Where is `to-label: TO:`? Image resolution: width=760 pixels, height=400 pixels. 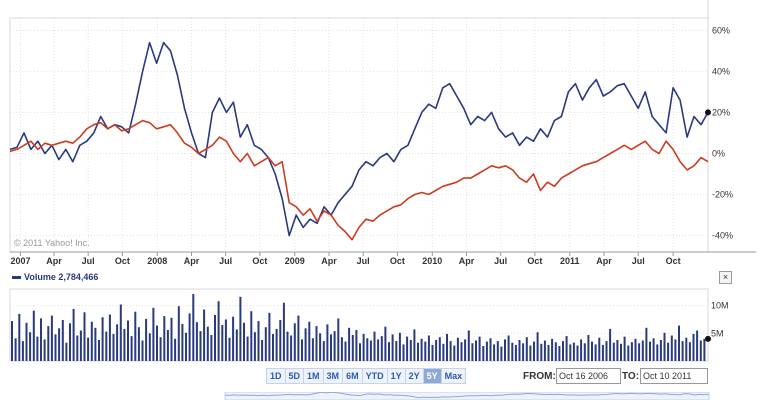
to-label: TO: is located at coordinates (631, 376).